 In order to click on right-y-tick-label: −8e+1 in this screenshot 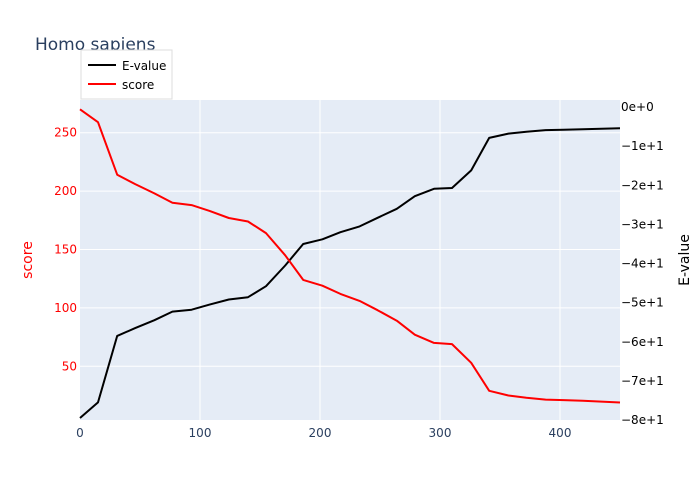, I will do `click(642, 420)`.